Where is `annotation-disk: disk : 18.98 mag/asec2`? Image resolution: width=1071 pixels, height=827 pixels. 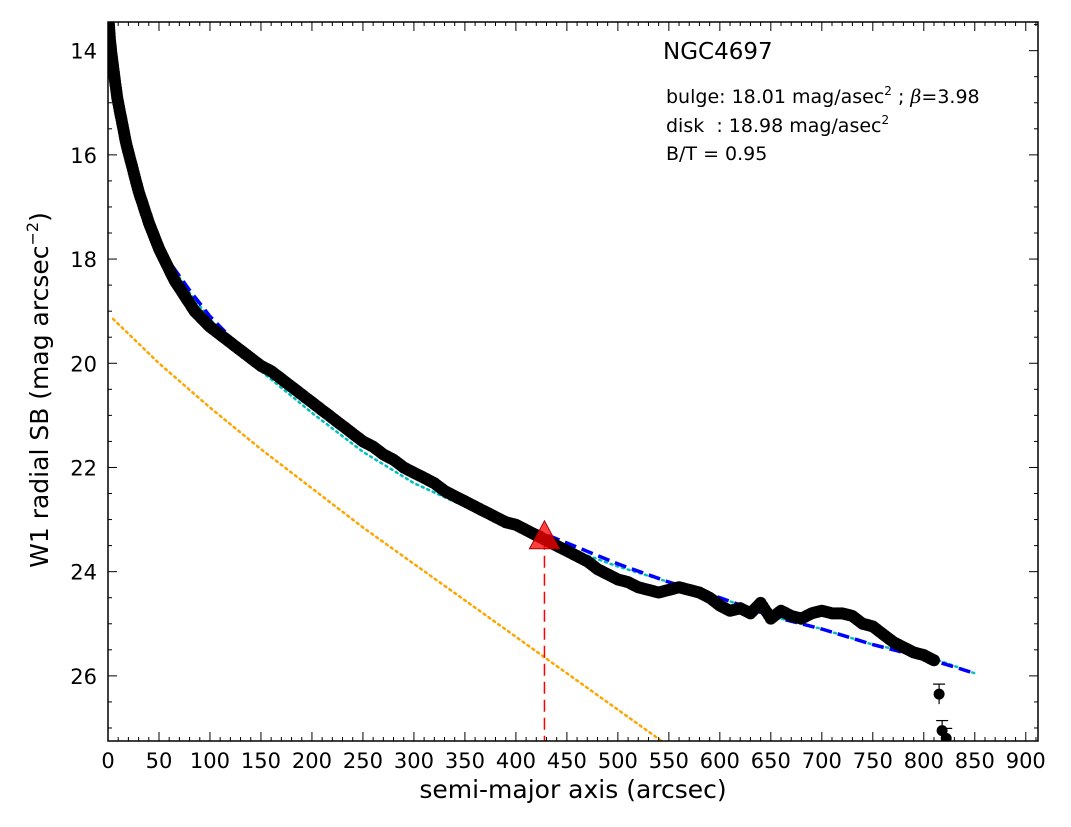 annotation-disk: disk : 18.98 mag/asec2 is located at coordinates (777, 125).